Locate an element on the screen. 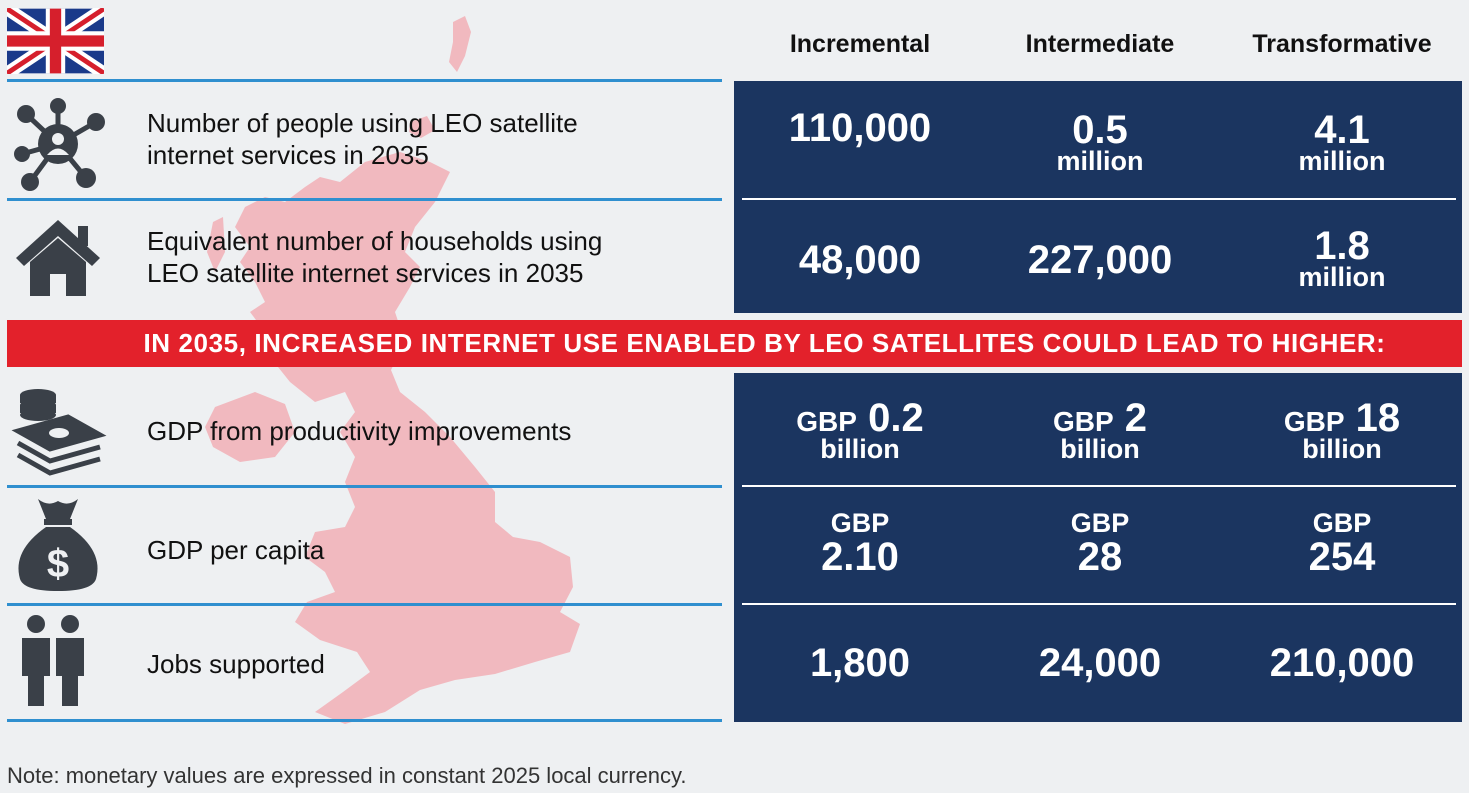 The width and height of the screenshot is (1469, 793). value-number: 4.1 is located at coordinates (1342, 130).